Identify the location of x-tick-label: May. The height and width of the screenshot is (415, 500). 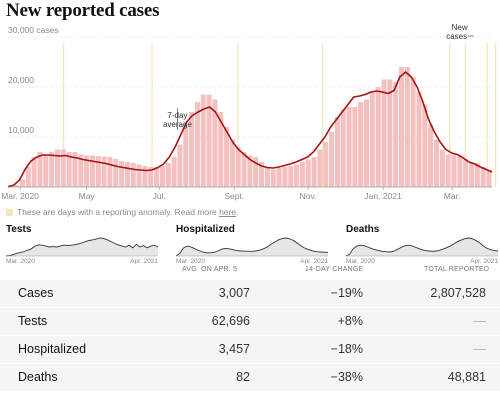
(87, 196).